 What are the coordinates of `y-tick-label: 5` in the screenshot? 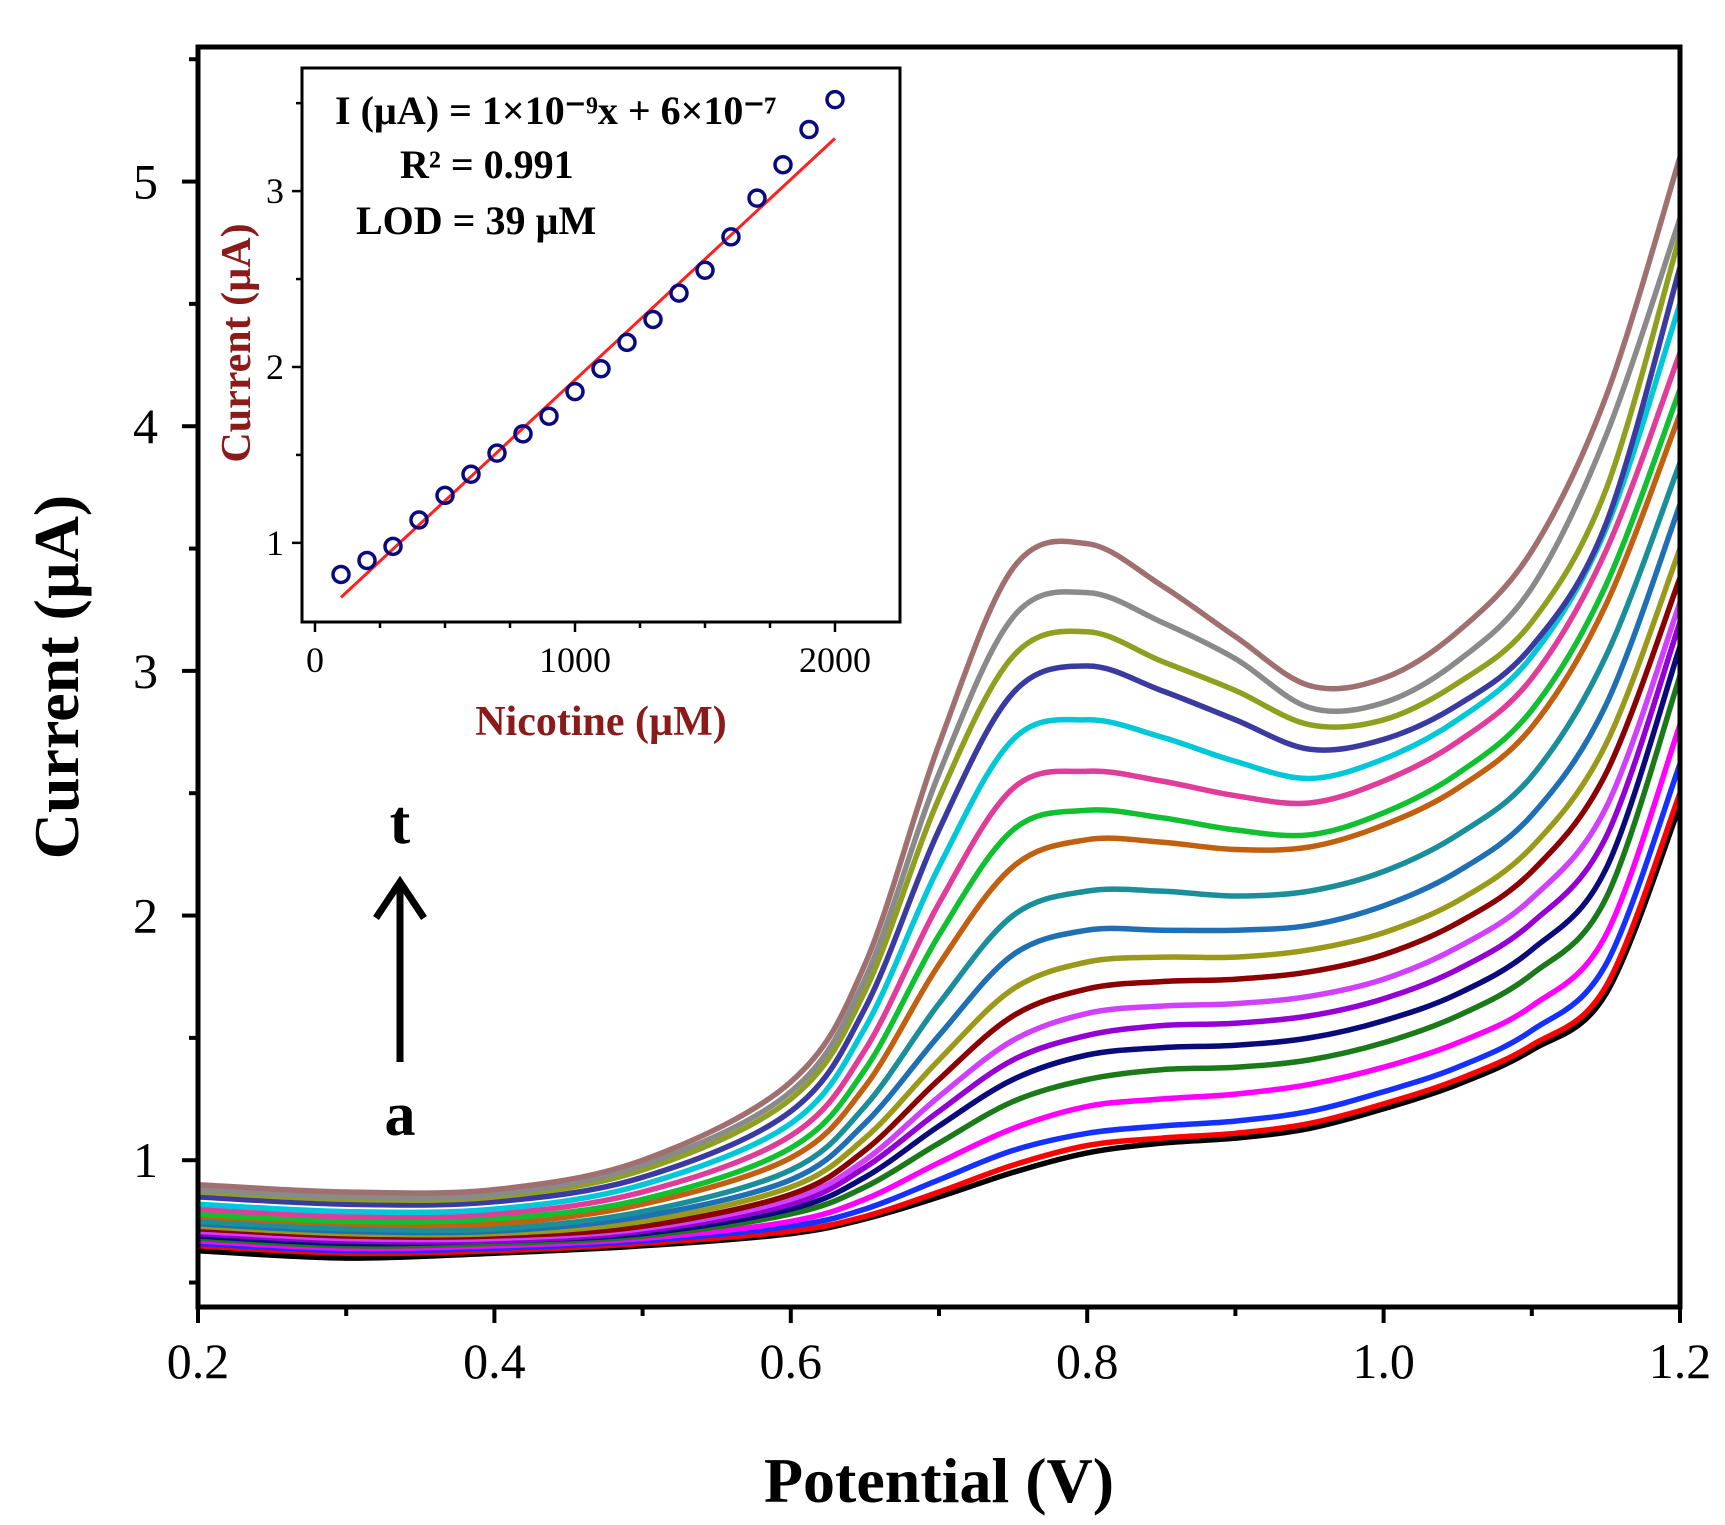 It's located at (145, 182).